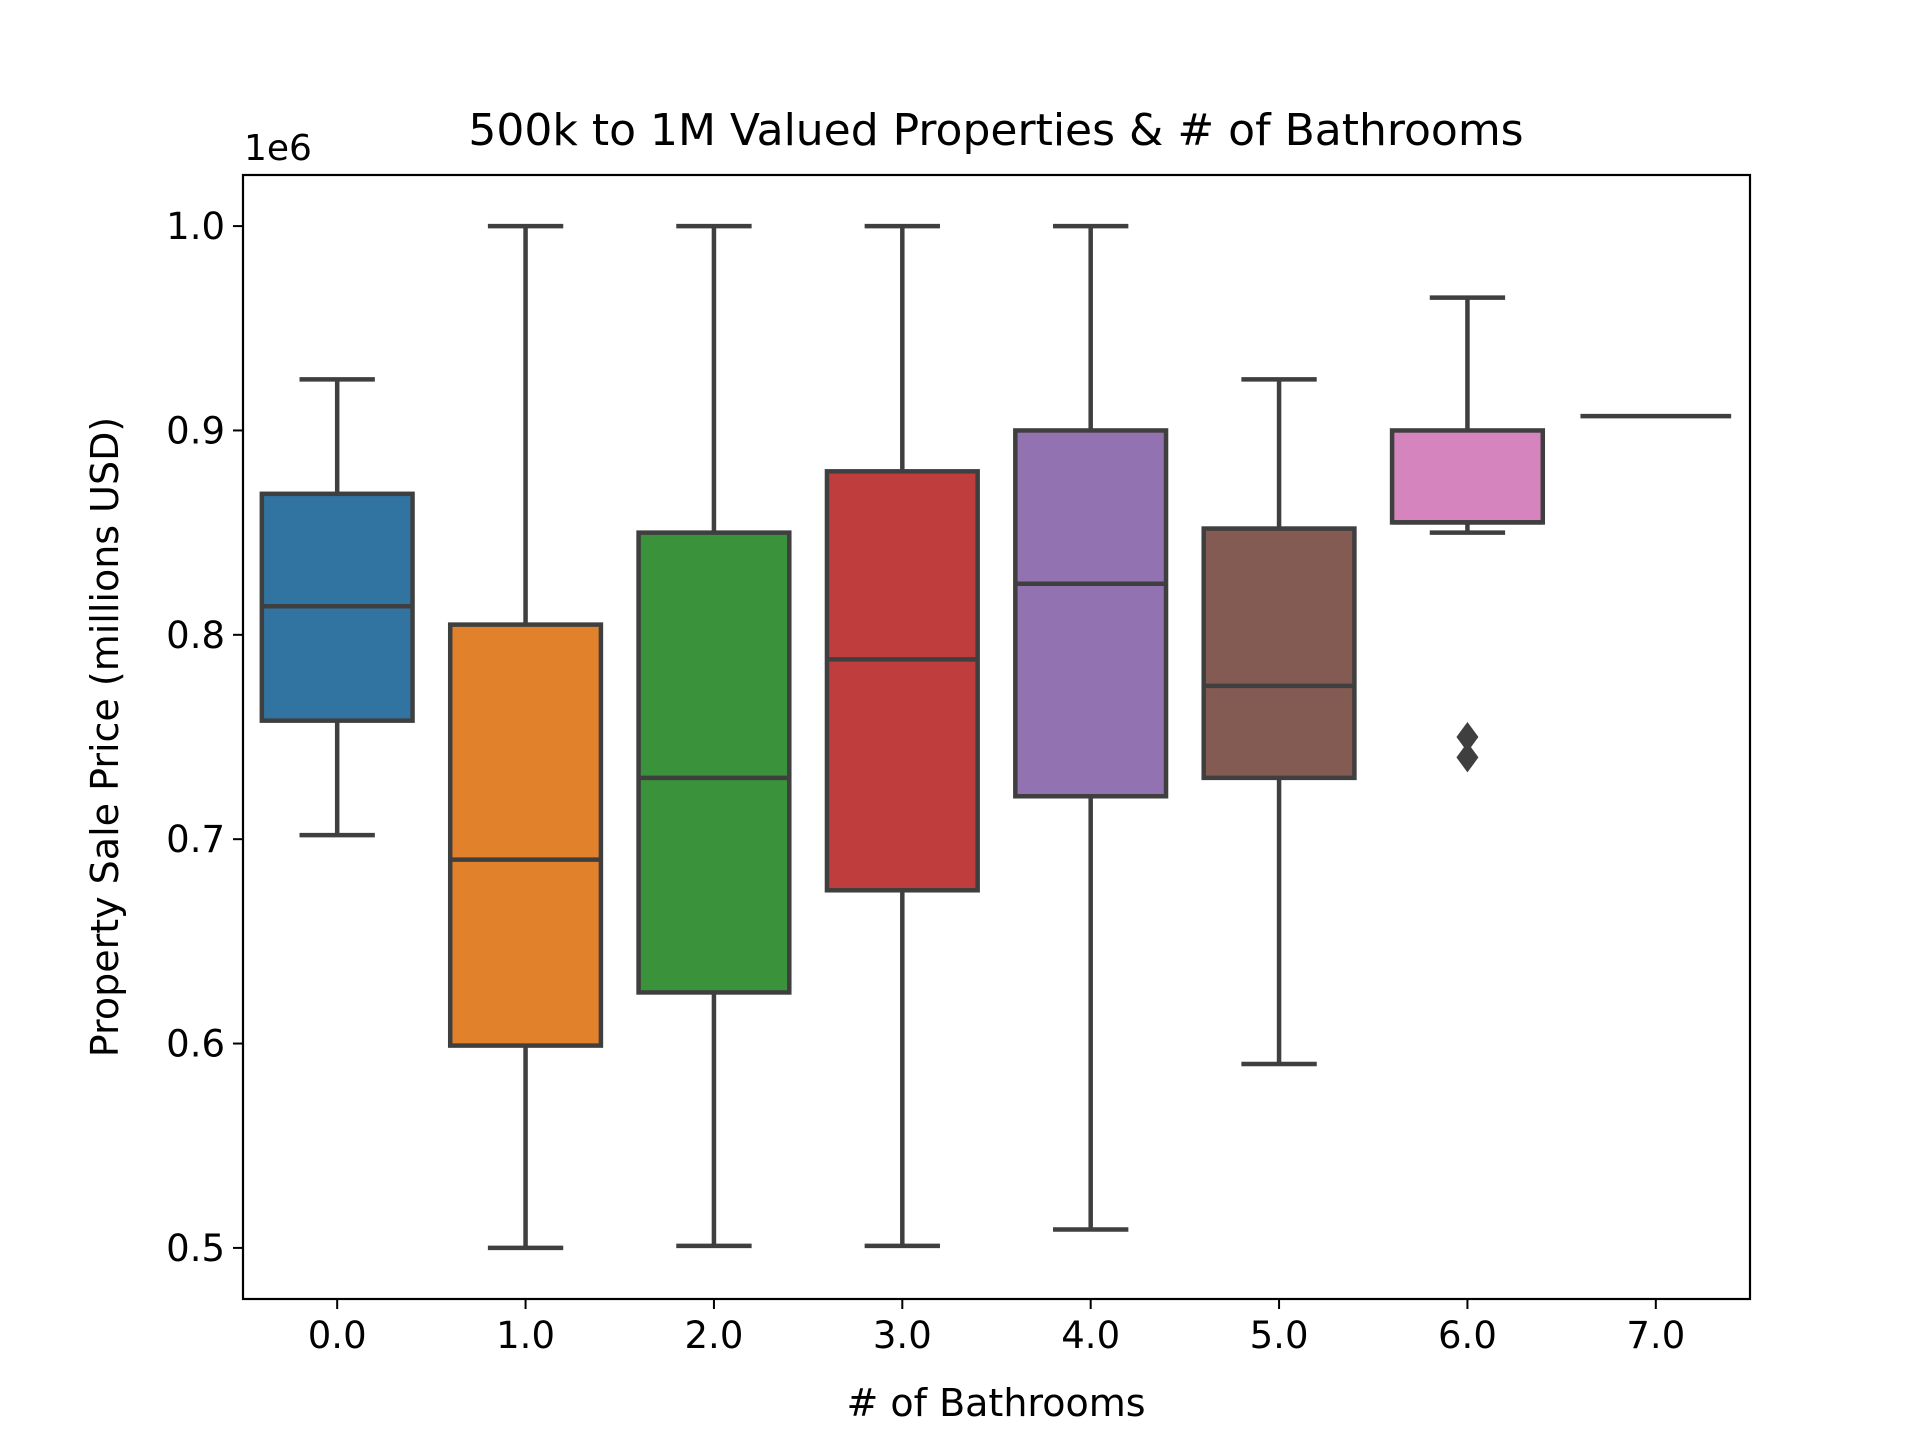  I want to click on box-group-5.0, so click(1279, 722).